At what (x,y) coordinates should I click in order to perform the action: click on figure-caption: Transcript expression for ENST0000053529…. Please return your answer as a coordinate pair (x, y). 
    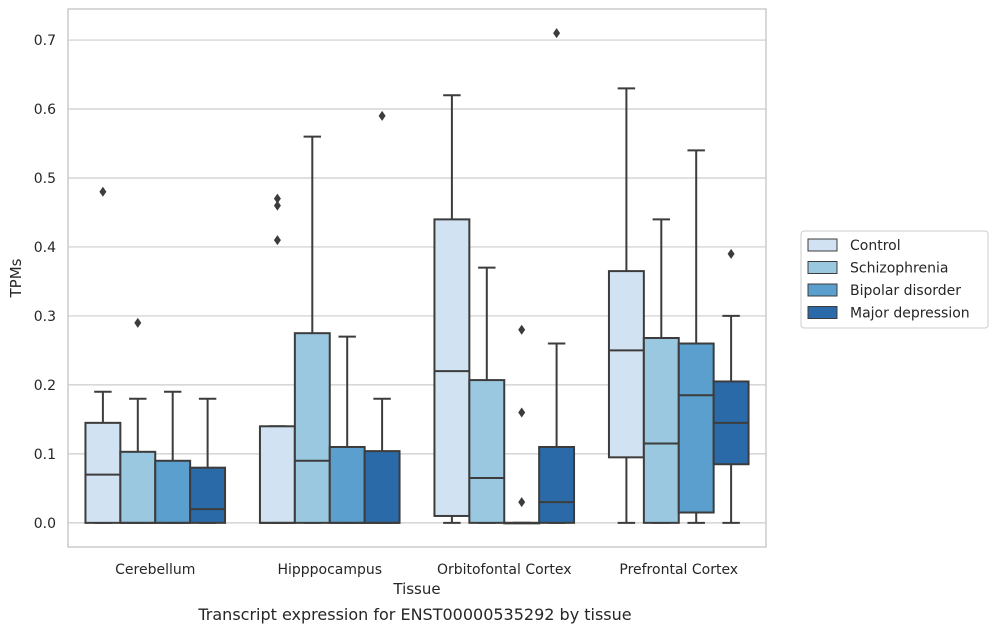
    Looking at the image, I should click on (415, 614).